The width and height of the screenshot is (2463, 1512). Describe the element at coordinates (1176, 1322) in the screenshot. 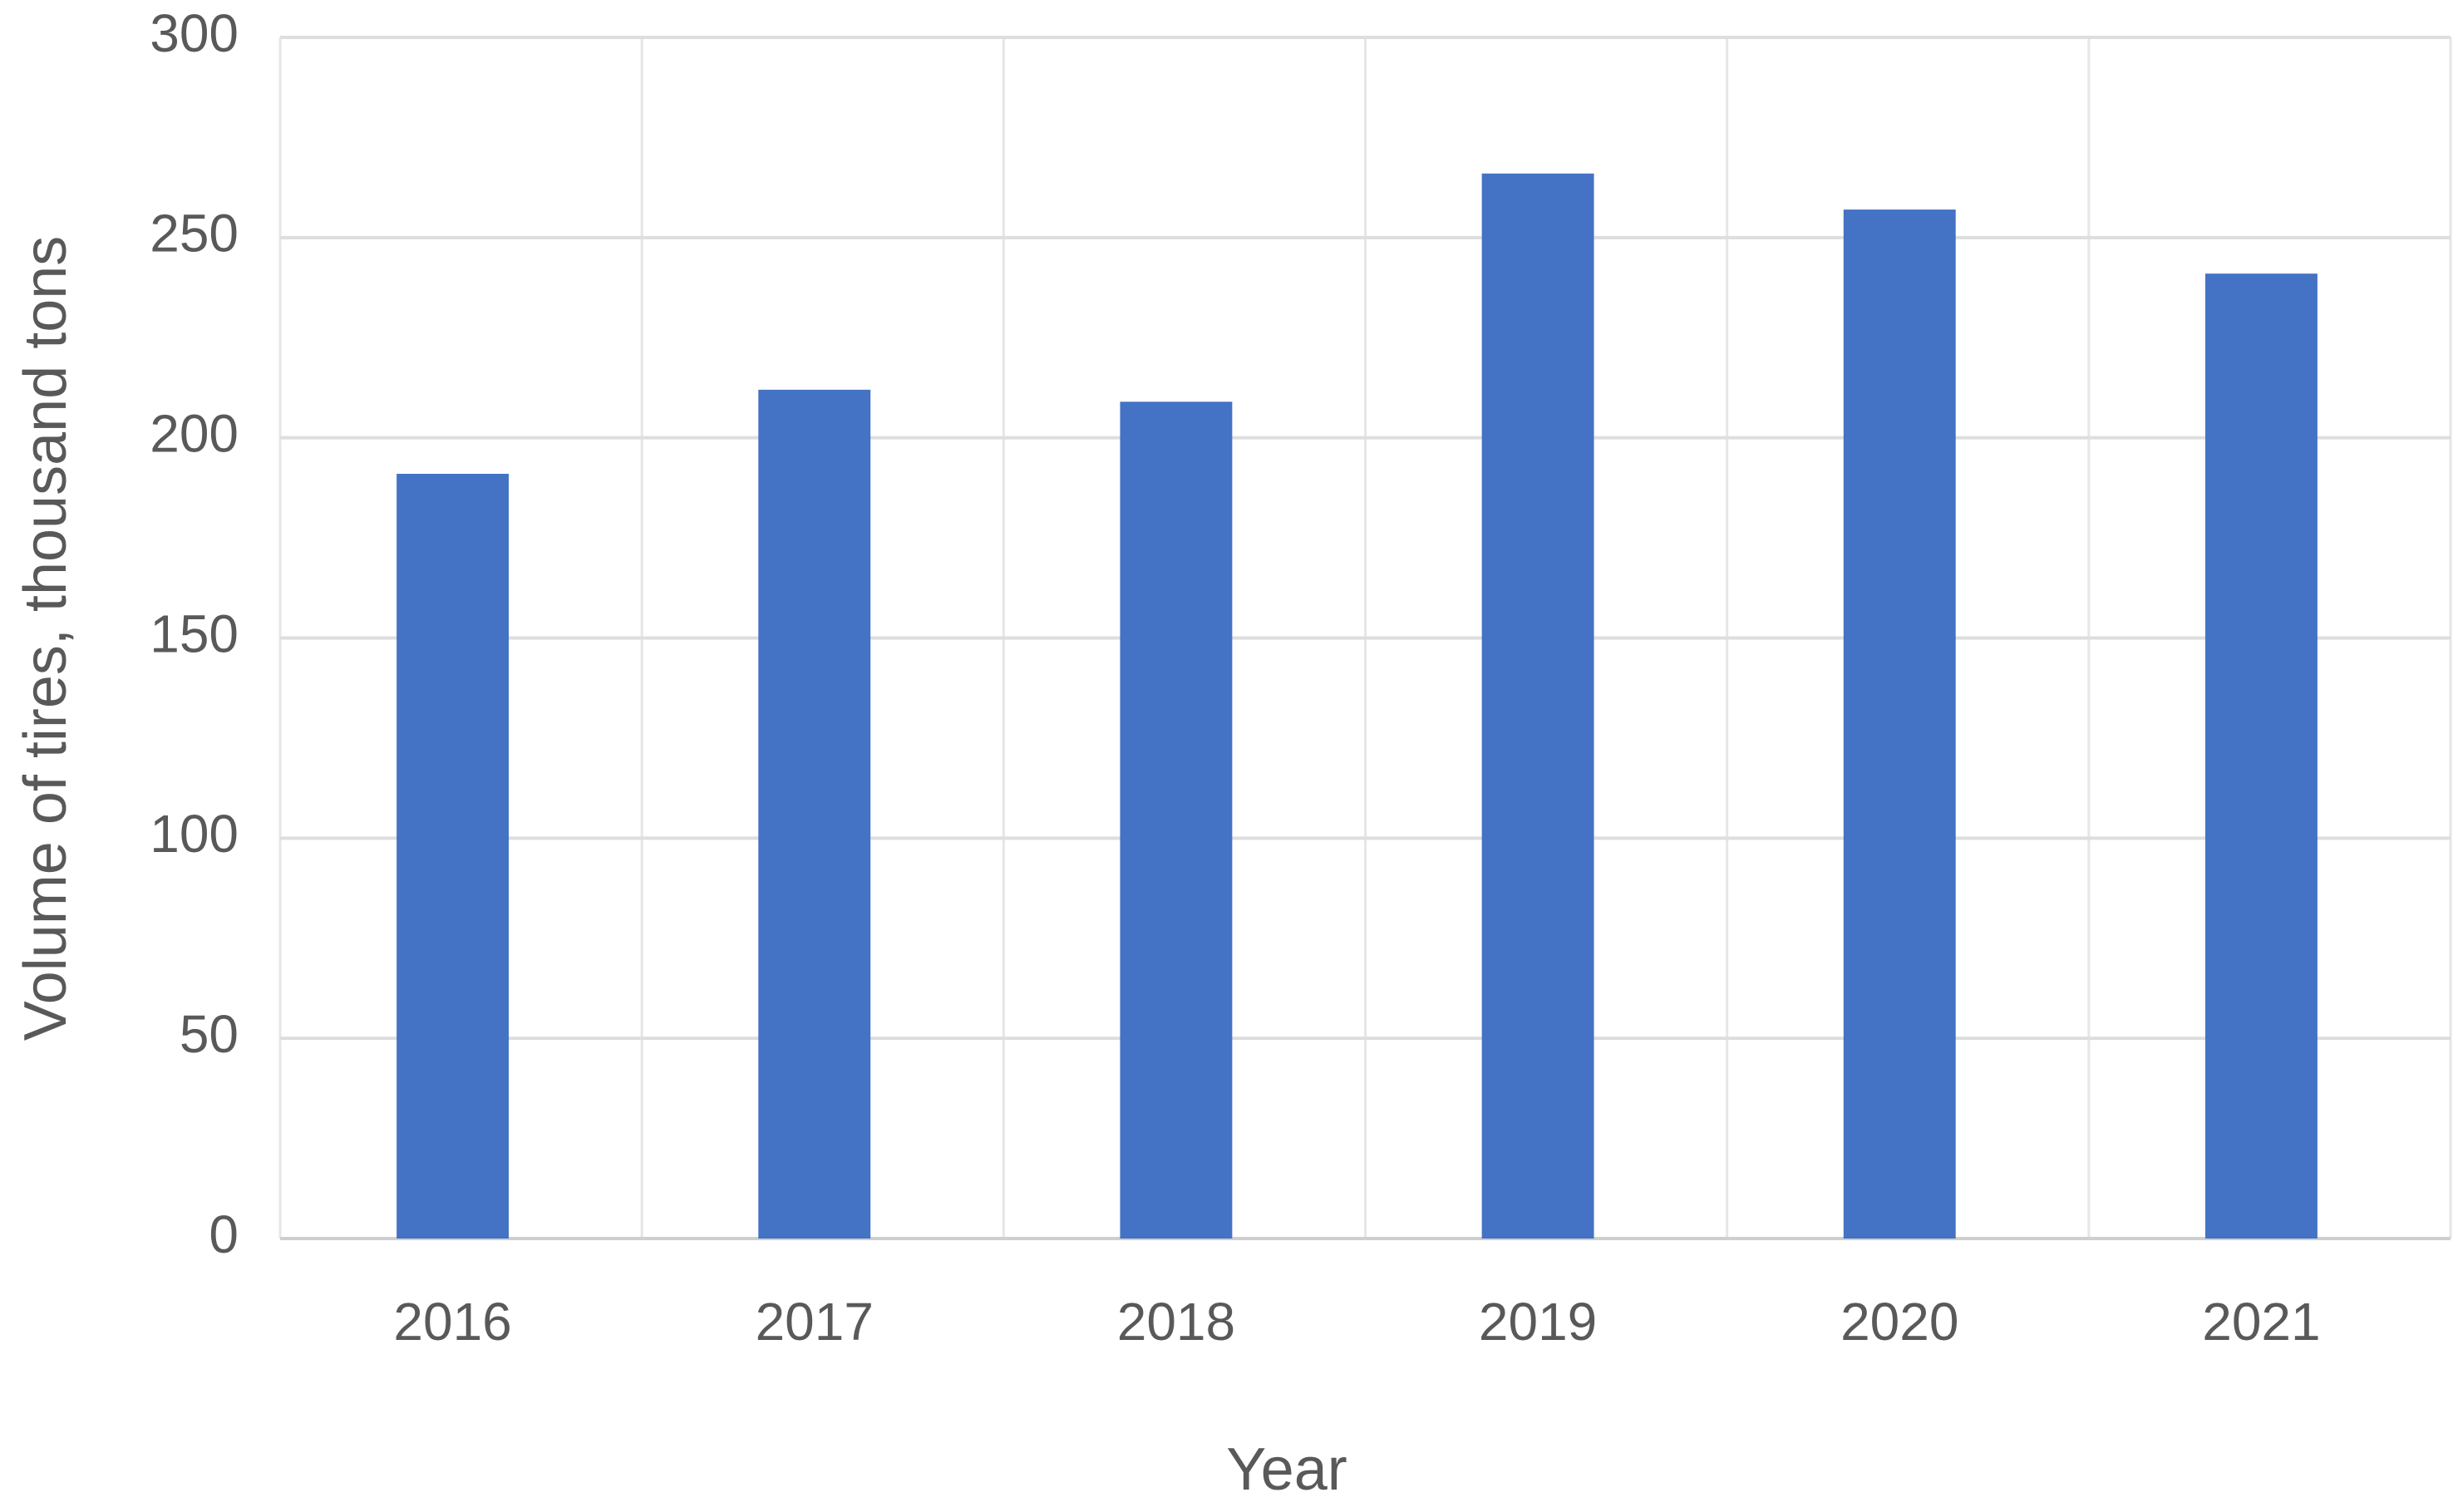

I see `x-tick-label: 2018` at that location.